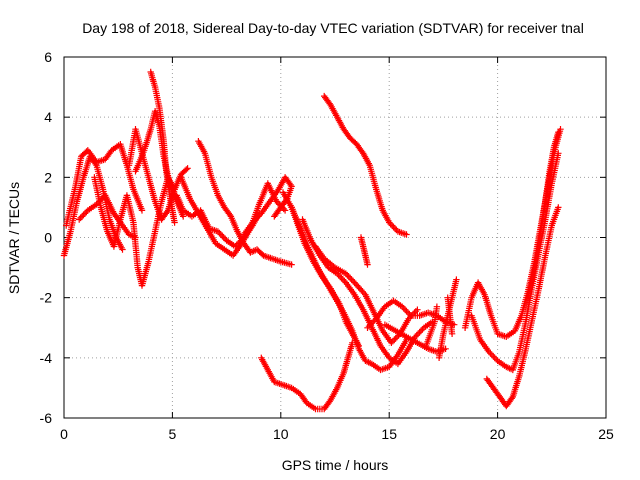  Describe the element at coordinates (498, 434) in the screenshot. I see `x-tick-label: 20` at that location.